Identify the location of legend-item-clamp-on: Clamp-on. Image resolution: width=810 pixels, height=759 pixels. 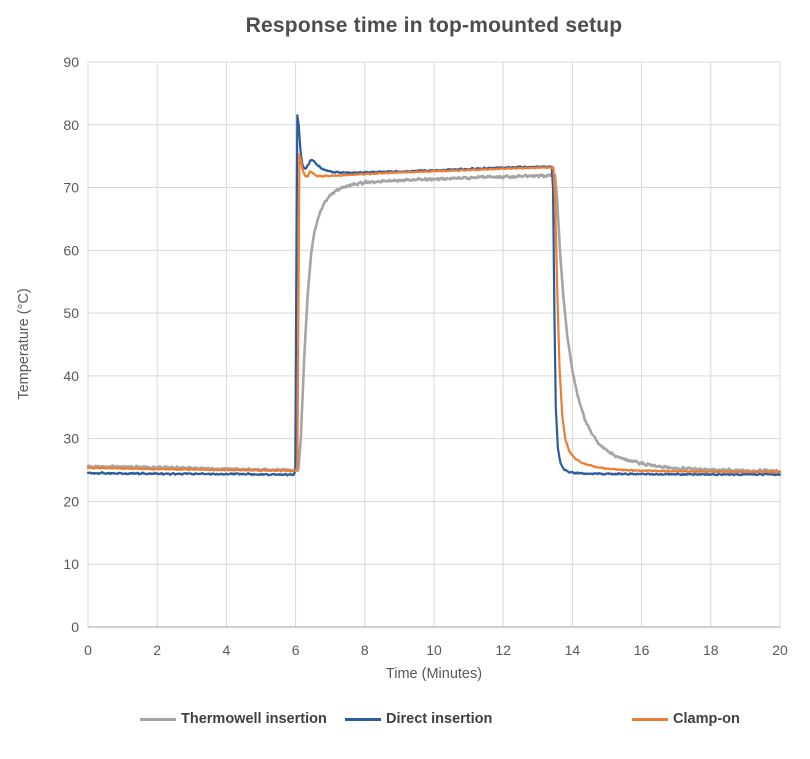
(686, 719).